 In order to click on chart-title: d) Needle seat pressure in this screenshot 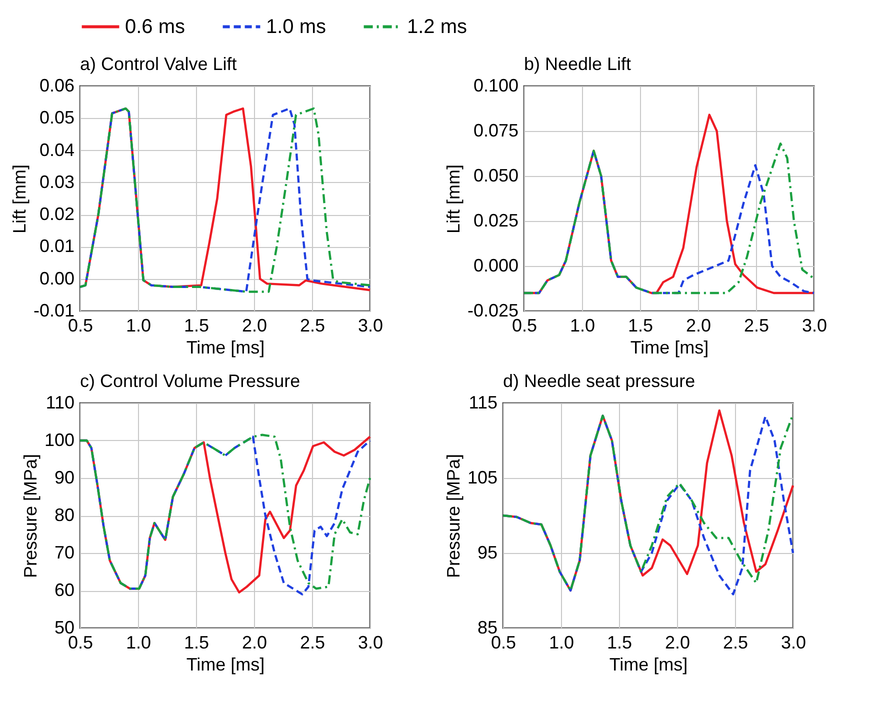, I will do `click(599, 381)`.